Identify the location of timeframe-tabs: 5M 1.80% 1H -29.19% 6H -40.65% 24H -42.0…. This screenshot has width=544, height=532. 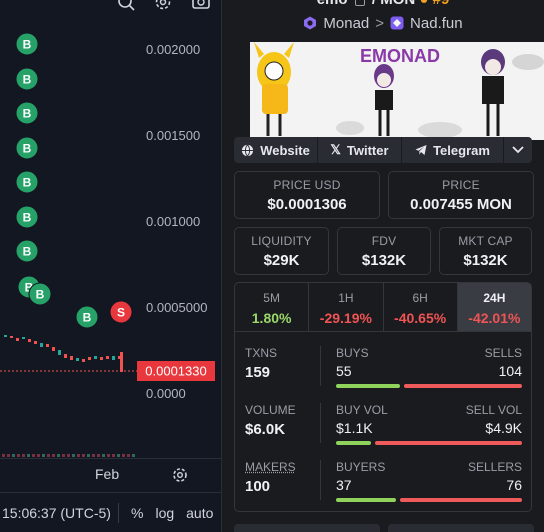
(383, 307).